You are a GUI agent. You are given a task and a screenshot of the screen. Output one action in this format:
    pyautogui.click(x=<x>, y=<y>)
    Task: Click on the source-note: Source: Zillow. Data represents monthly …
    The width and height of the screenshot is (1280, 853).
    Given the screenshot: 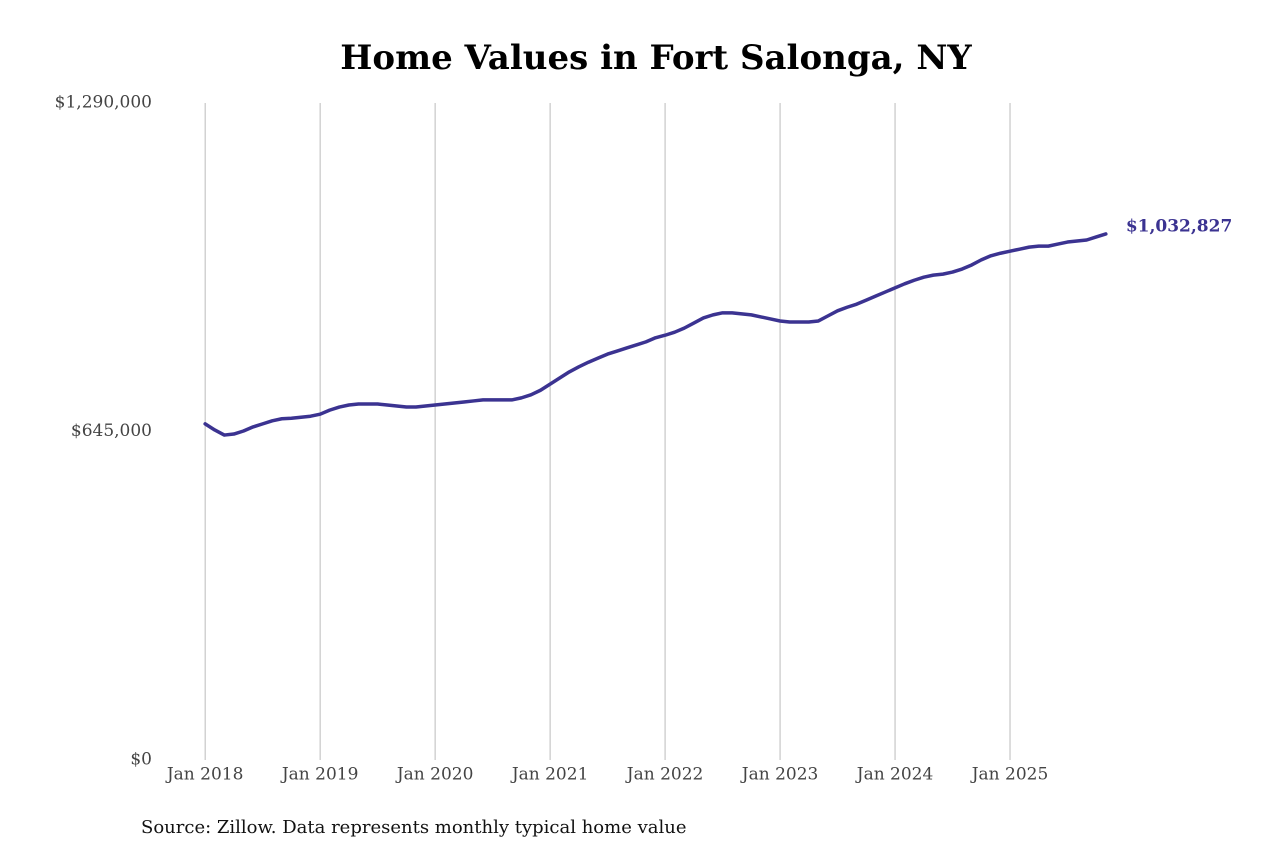 What is the action you would take?
    pyautogui.click(x=414, y=827)
    